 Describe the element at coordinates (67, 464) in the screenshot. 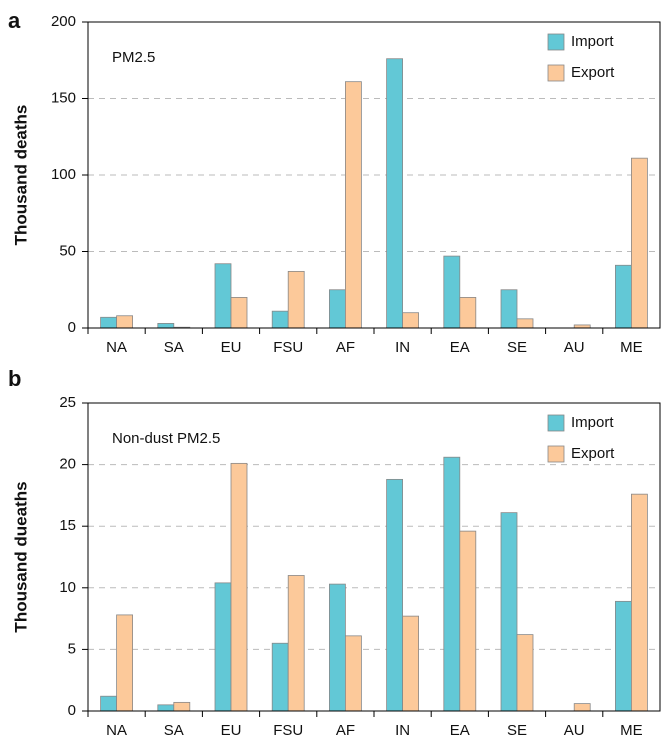

I see `y-tick-label: 20` at that location.